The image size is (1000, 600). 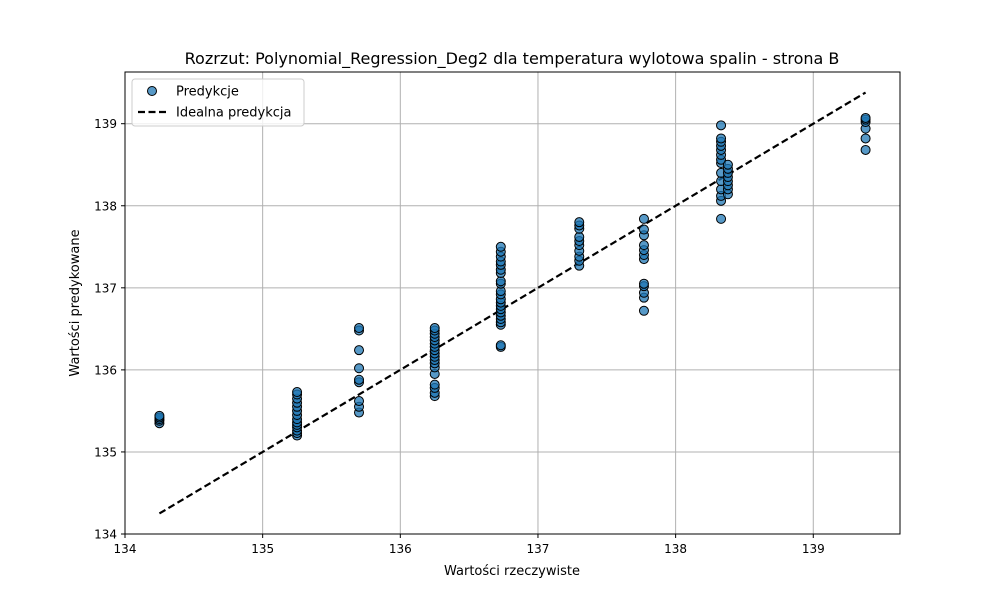 I want to click on x-tick-label: 137, so click(x=538, y=549).